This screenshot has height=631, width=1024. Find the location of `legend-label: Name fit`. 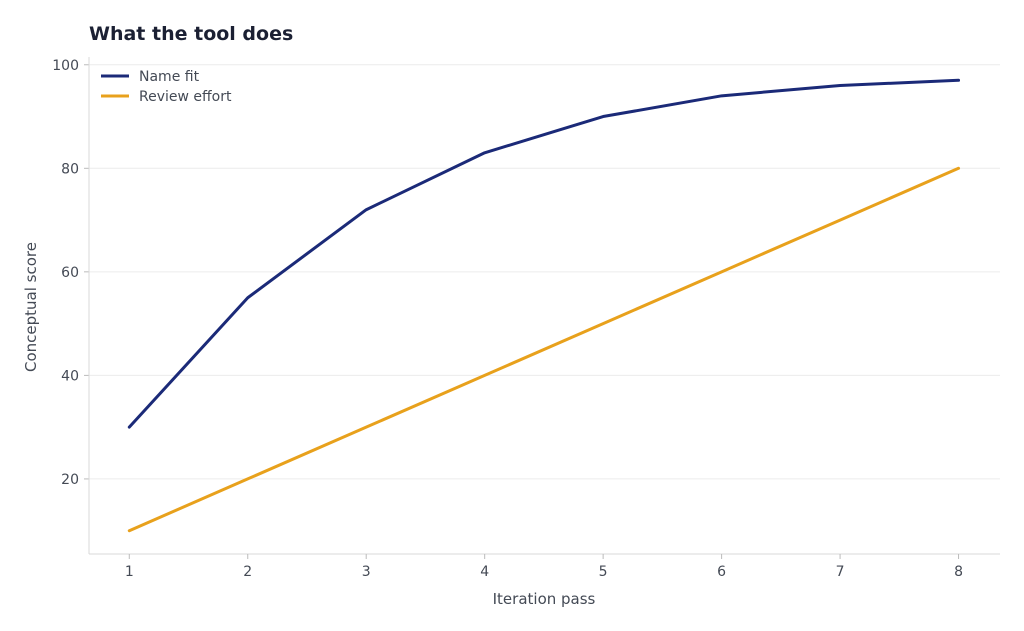

legend-label: Name fit is located at coordinates (169, 77).